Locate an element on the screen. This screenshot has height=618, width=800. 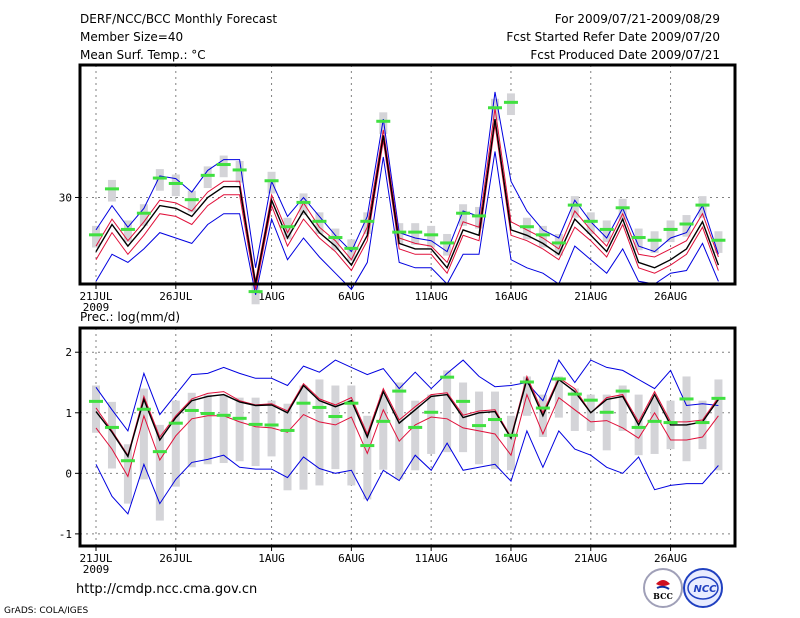
temp-xtick-label: 1AUG is located at coordinates (271, 296).